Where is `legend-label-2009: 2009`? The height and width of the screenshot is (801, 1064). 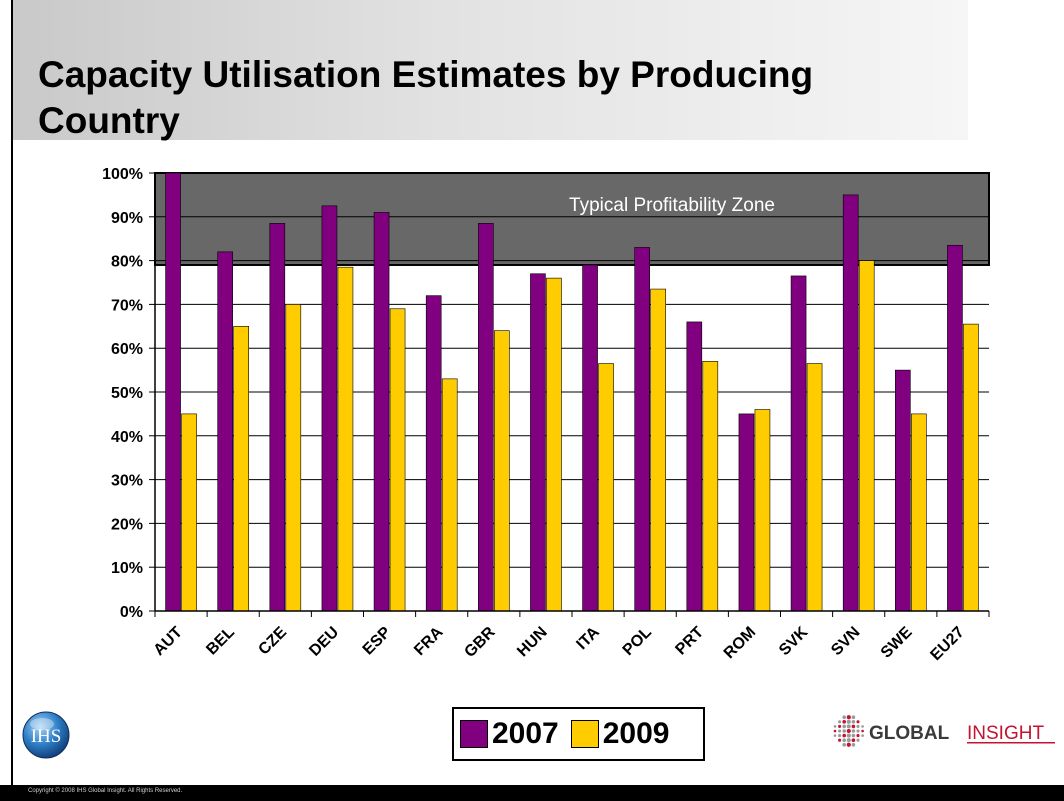
legend-label-2009: 2009 is located at coordinates (636, 733).